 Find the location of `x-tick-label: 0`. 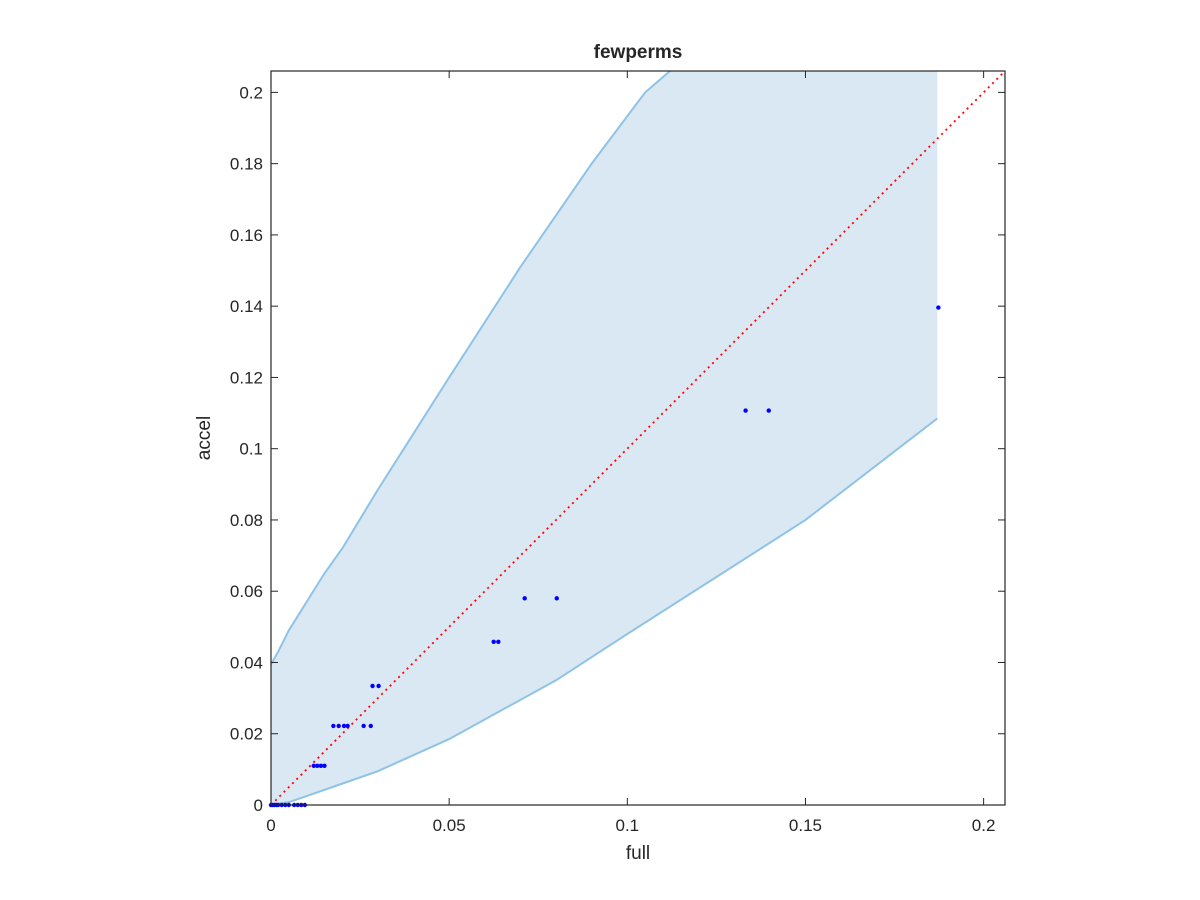

x-tick-label: 0 is located at coordinates (270, 825).